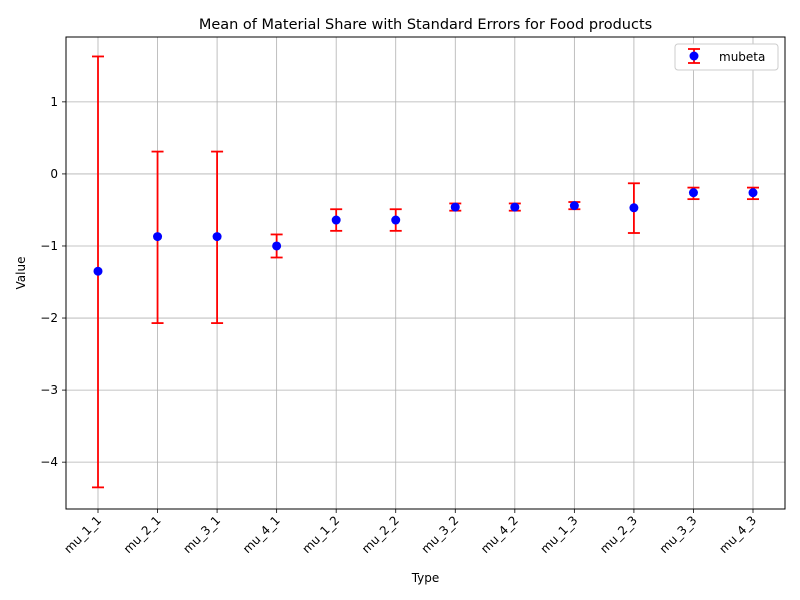 The image size is (800, 600). What do you see at coordinates (742, 57) in the screenshot?
I see `legend-label: mubeta` at bounding box center [742, 57].